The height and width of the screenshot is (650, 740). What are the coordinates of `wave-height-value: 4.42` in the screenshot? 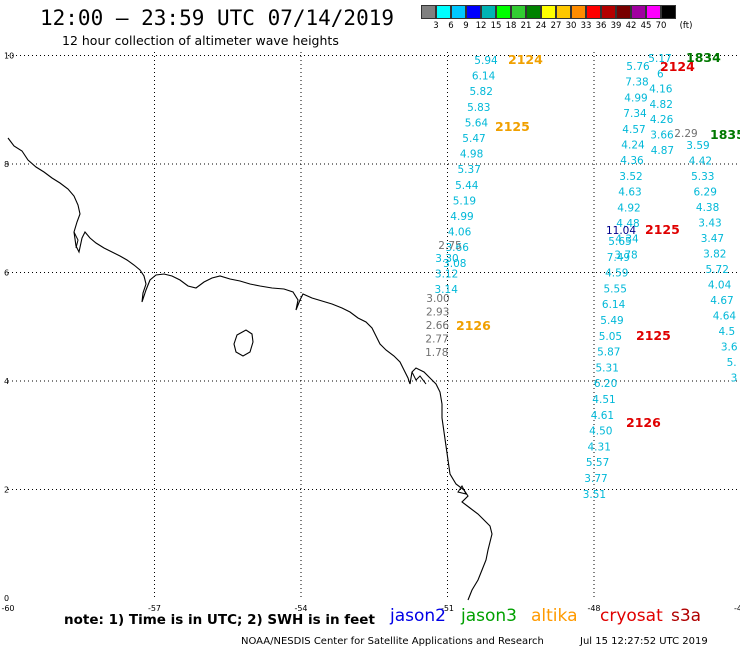 It's located at (700, 162).